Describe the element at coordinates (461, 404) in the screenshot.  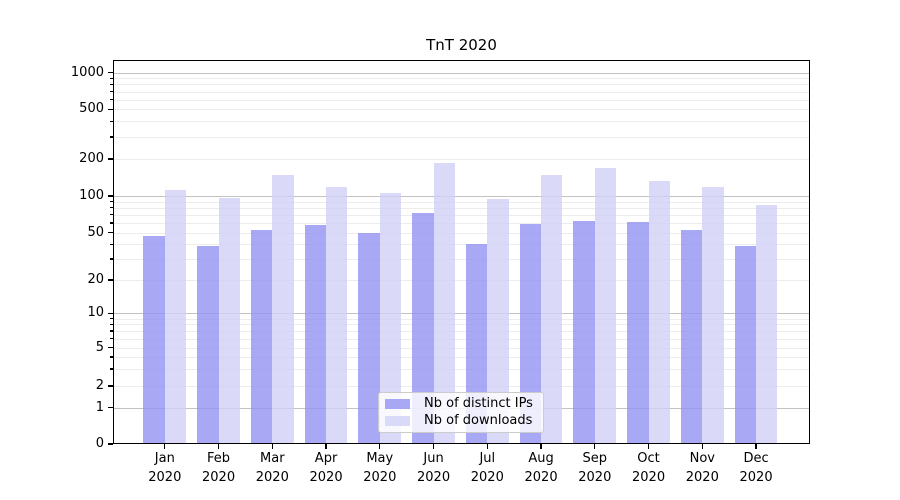
I see `legend-row: Nb of distinct IPs` at that location.